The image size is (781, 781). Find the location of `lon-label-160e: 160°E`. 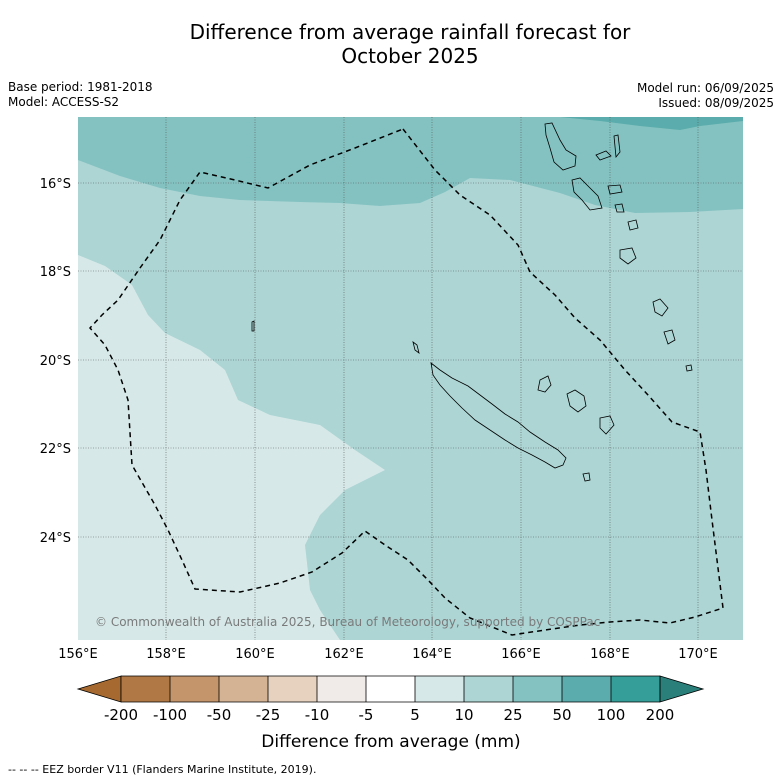

lon-label-160e: 160°E is located at coordinates (255, 654).